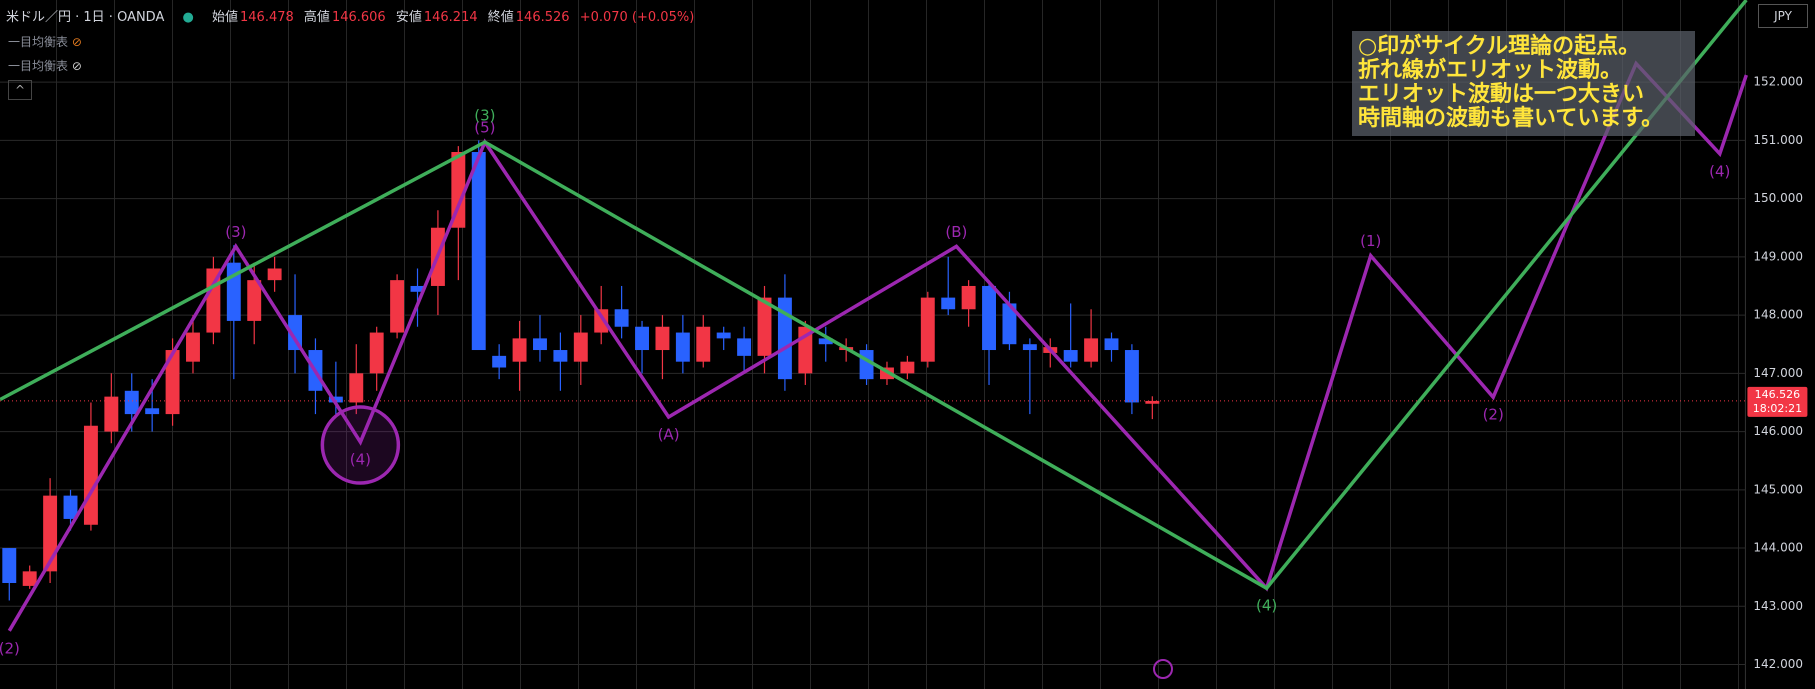 Image resolution: width=1815 pixels, height=689 pixels. I want to click on ohlc-key: 終値, so click(500, 17).